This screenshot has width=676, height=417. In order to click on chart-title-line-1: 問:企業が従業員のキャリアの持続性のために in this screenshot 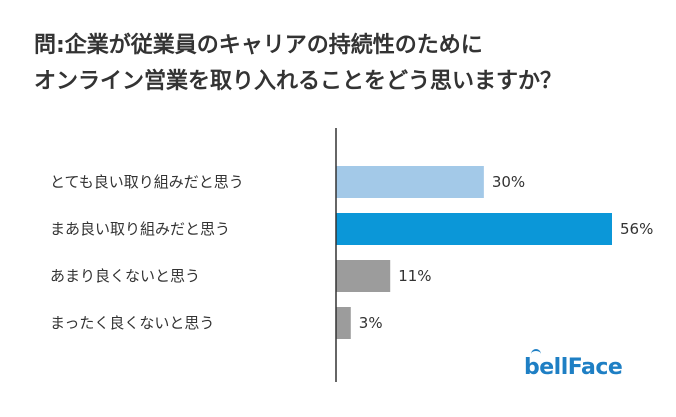, I will do `click(258, 45)`.